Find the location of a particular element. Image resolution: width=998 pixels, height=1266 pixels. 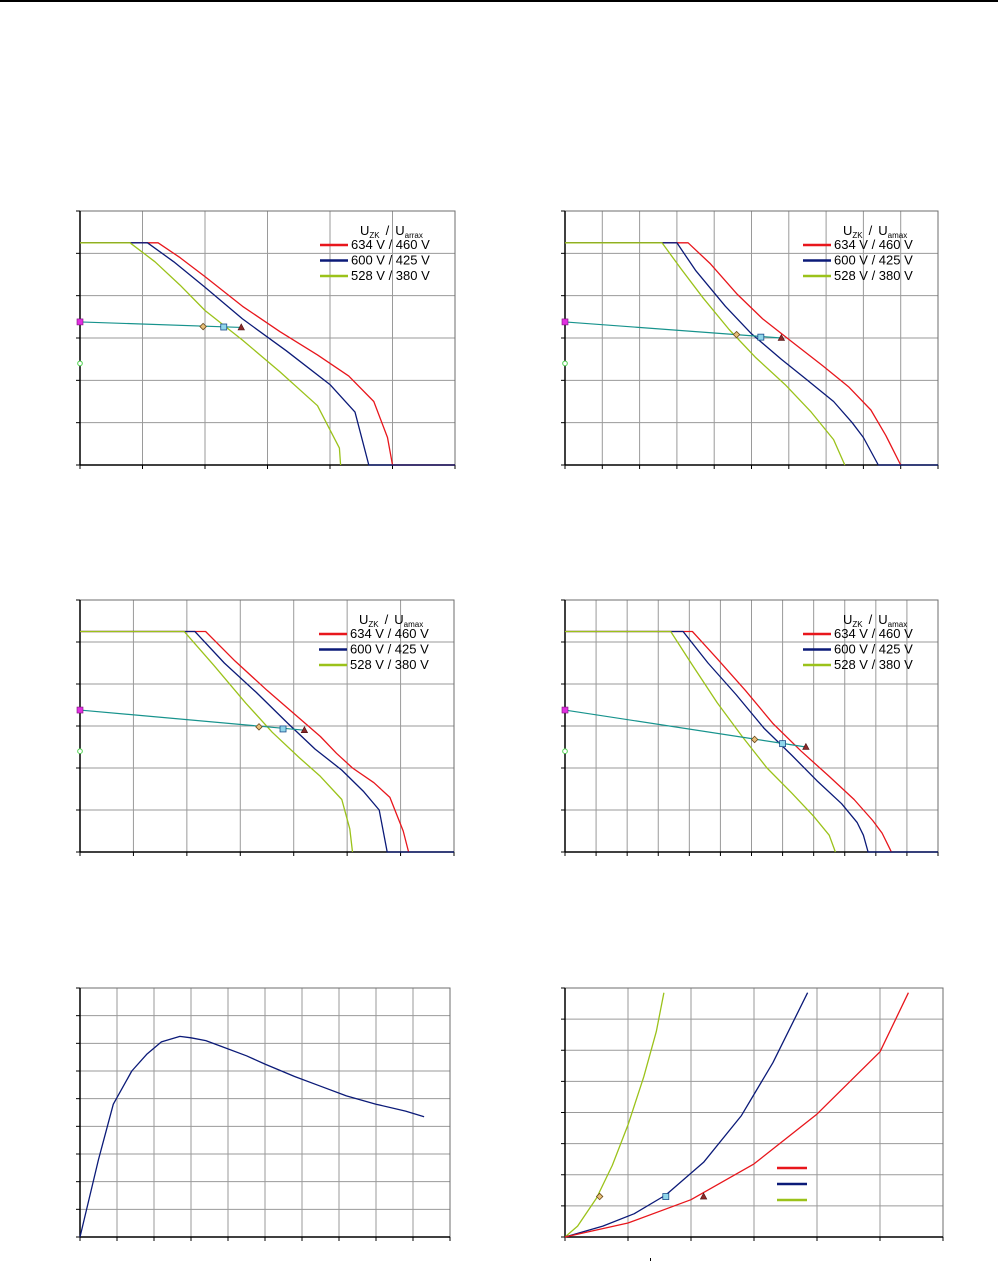

page-top-rule is located at coordinates (499, 1).